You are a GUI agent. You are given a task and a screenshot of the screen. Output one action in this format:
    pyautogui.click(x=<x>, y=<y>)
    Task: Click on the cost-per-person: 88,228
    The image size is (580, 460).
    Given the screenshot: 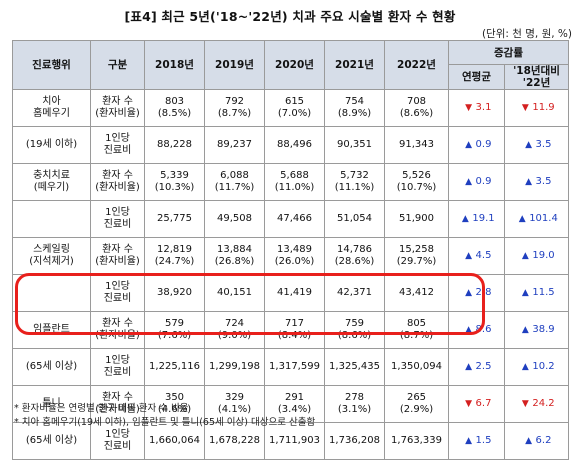 What is the action you would take?
    pyautogui.click(x=174, y=145)
    